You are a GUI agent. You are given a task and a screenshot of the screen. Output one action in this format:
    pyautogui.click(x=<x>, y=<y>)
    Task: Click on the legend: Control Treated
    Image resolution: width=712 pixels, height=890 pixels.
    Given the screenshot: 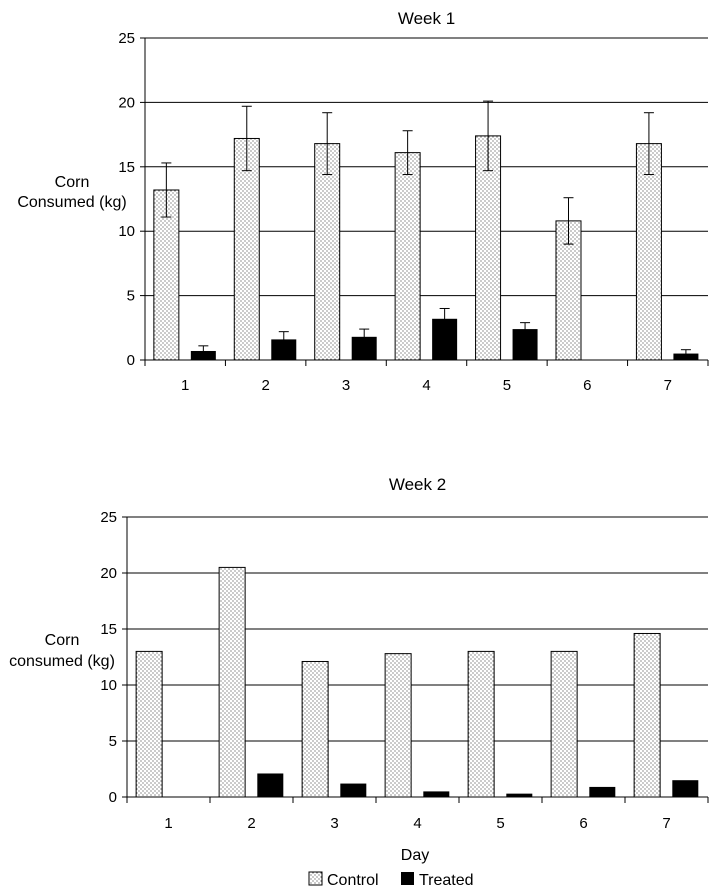 What is the action you would take?
    pyautogui.click(x=391, y=880)
    